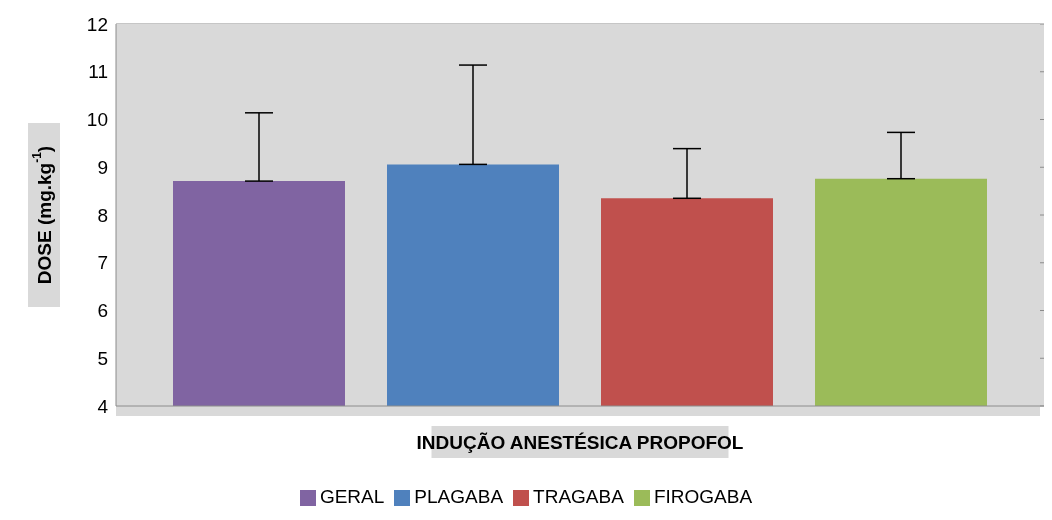  Describe the element at coordinates (578, 496) in the screenshot. I see `legend-label: TRAGABA` at that location.